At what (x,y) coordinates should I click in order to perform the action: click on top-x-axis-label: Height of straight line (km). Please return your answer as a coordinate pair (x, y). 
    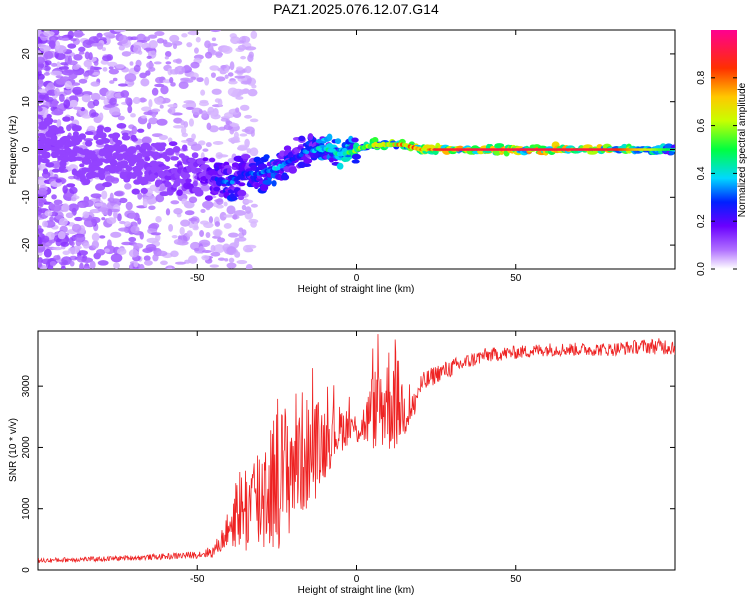
    Looking at the image, I should click on (356, 289).